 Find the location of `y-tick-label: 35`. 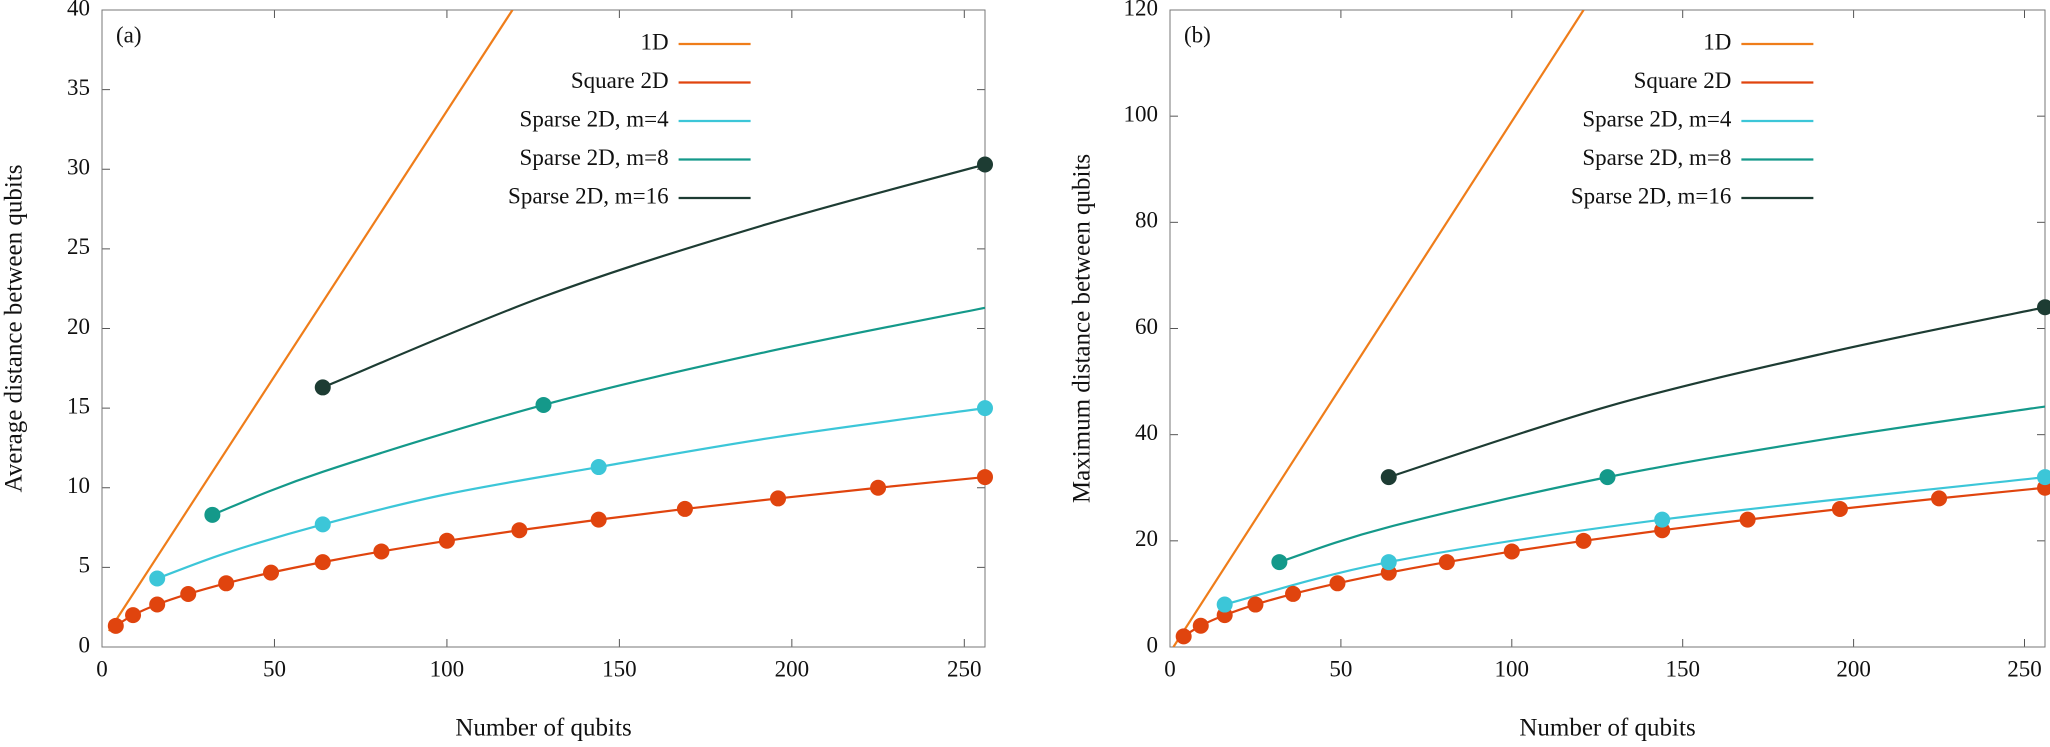

y-tick-label: 35 is located at coordinates (78, 87).